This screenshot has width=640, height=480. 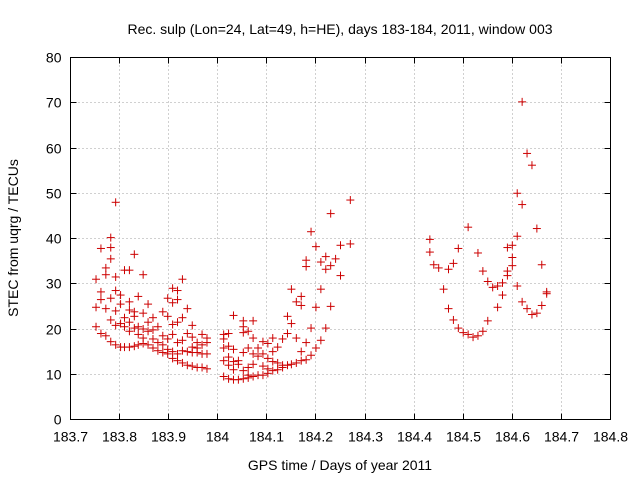 I want to click on x-tick-label: 184, so click(x=218, y=437).